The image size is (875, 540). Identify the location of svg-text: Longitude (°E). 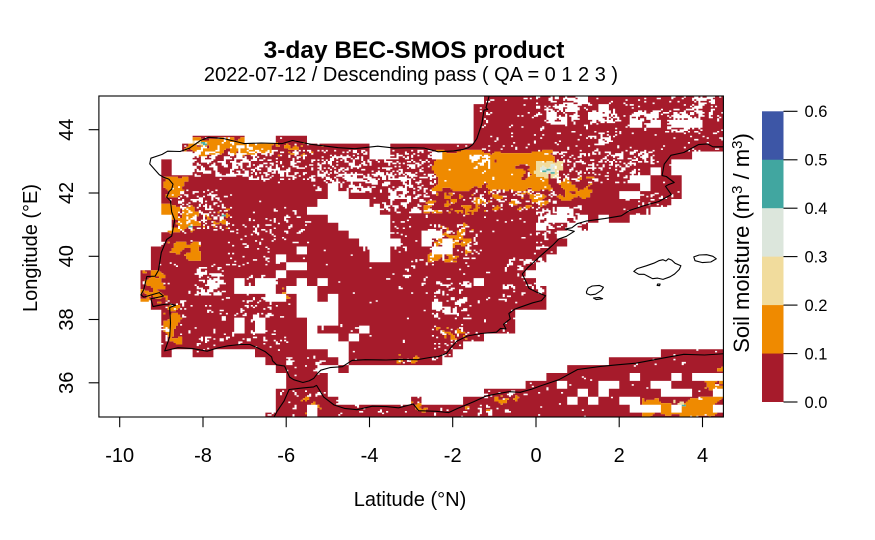
(31, 248).